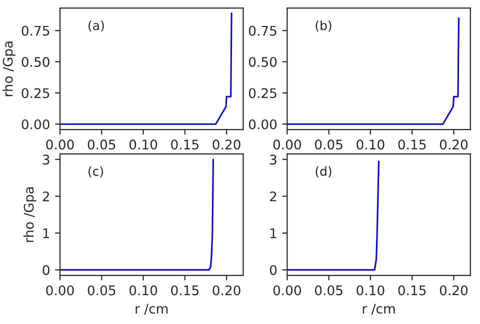 The height and width of the screenshot is (324, 480). I want to click on annotation: (d), so click(324, 172).